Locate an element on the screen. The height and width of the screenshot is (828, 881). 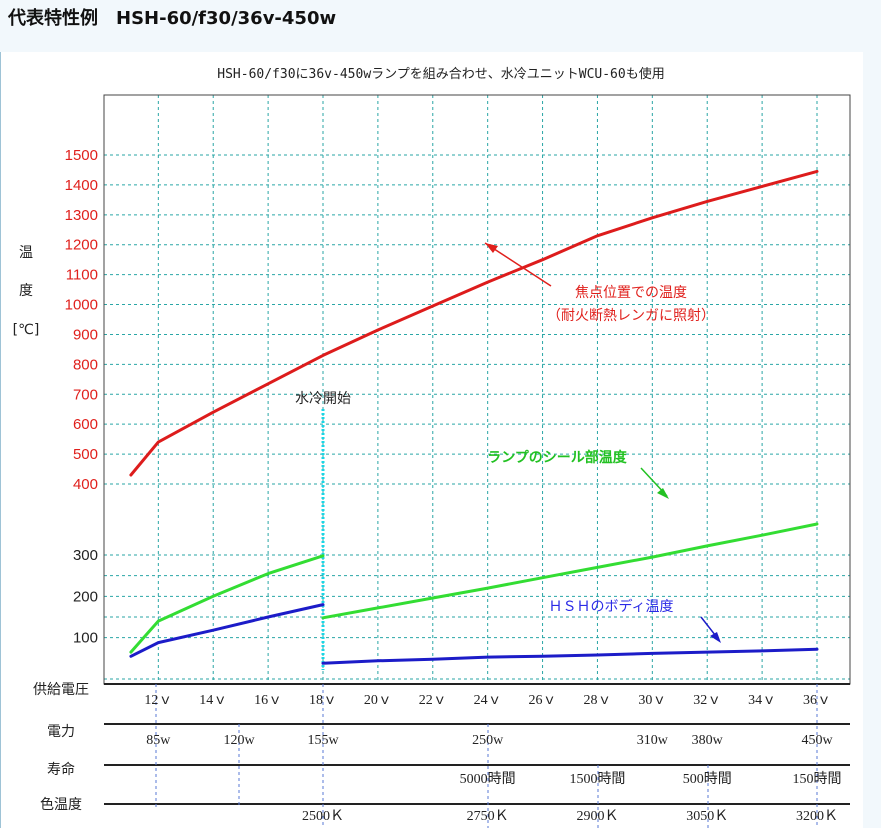
table-cell: 310w is located at coordinates (653, 740).